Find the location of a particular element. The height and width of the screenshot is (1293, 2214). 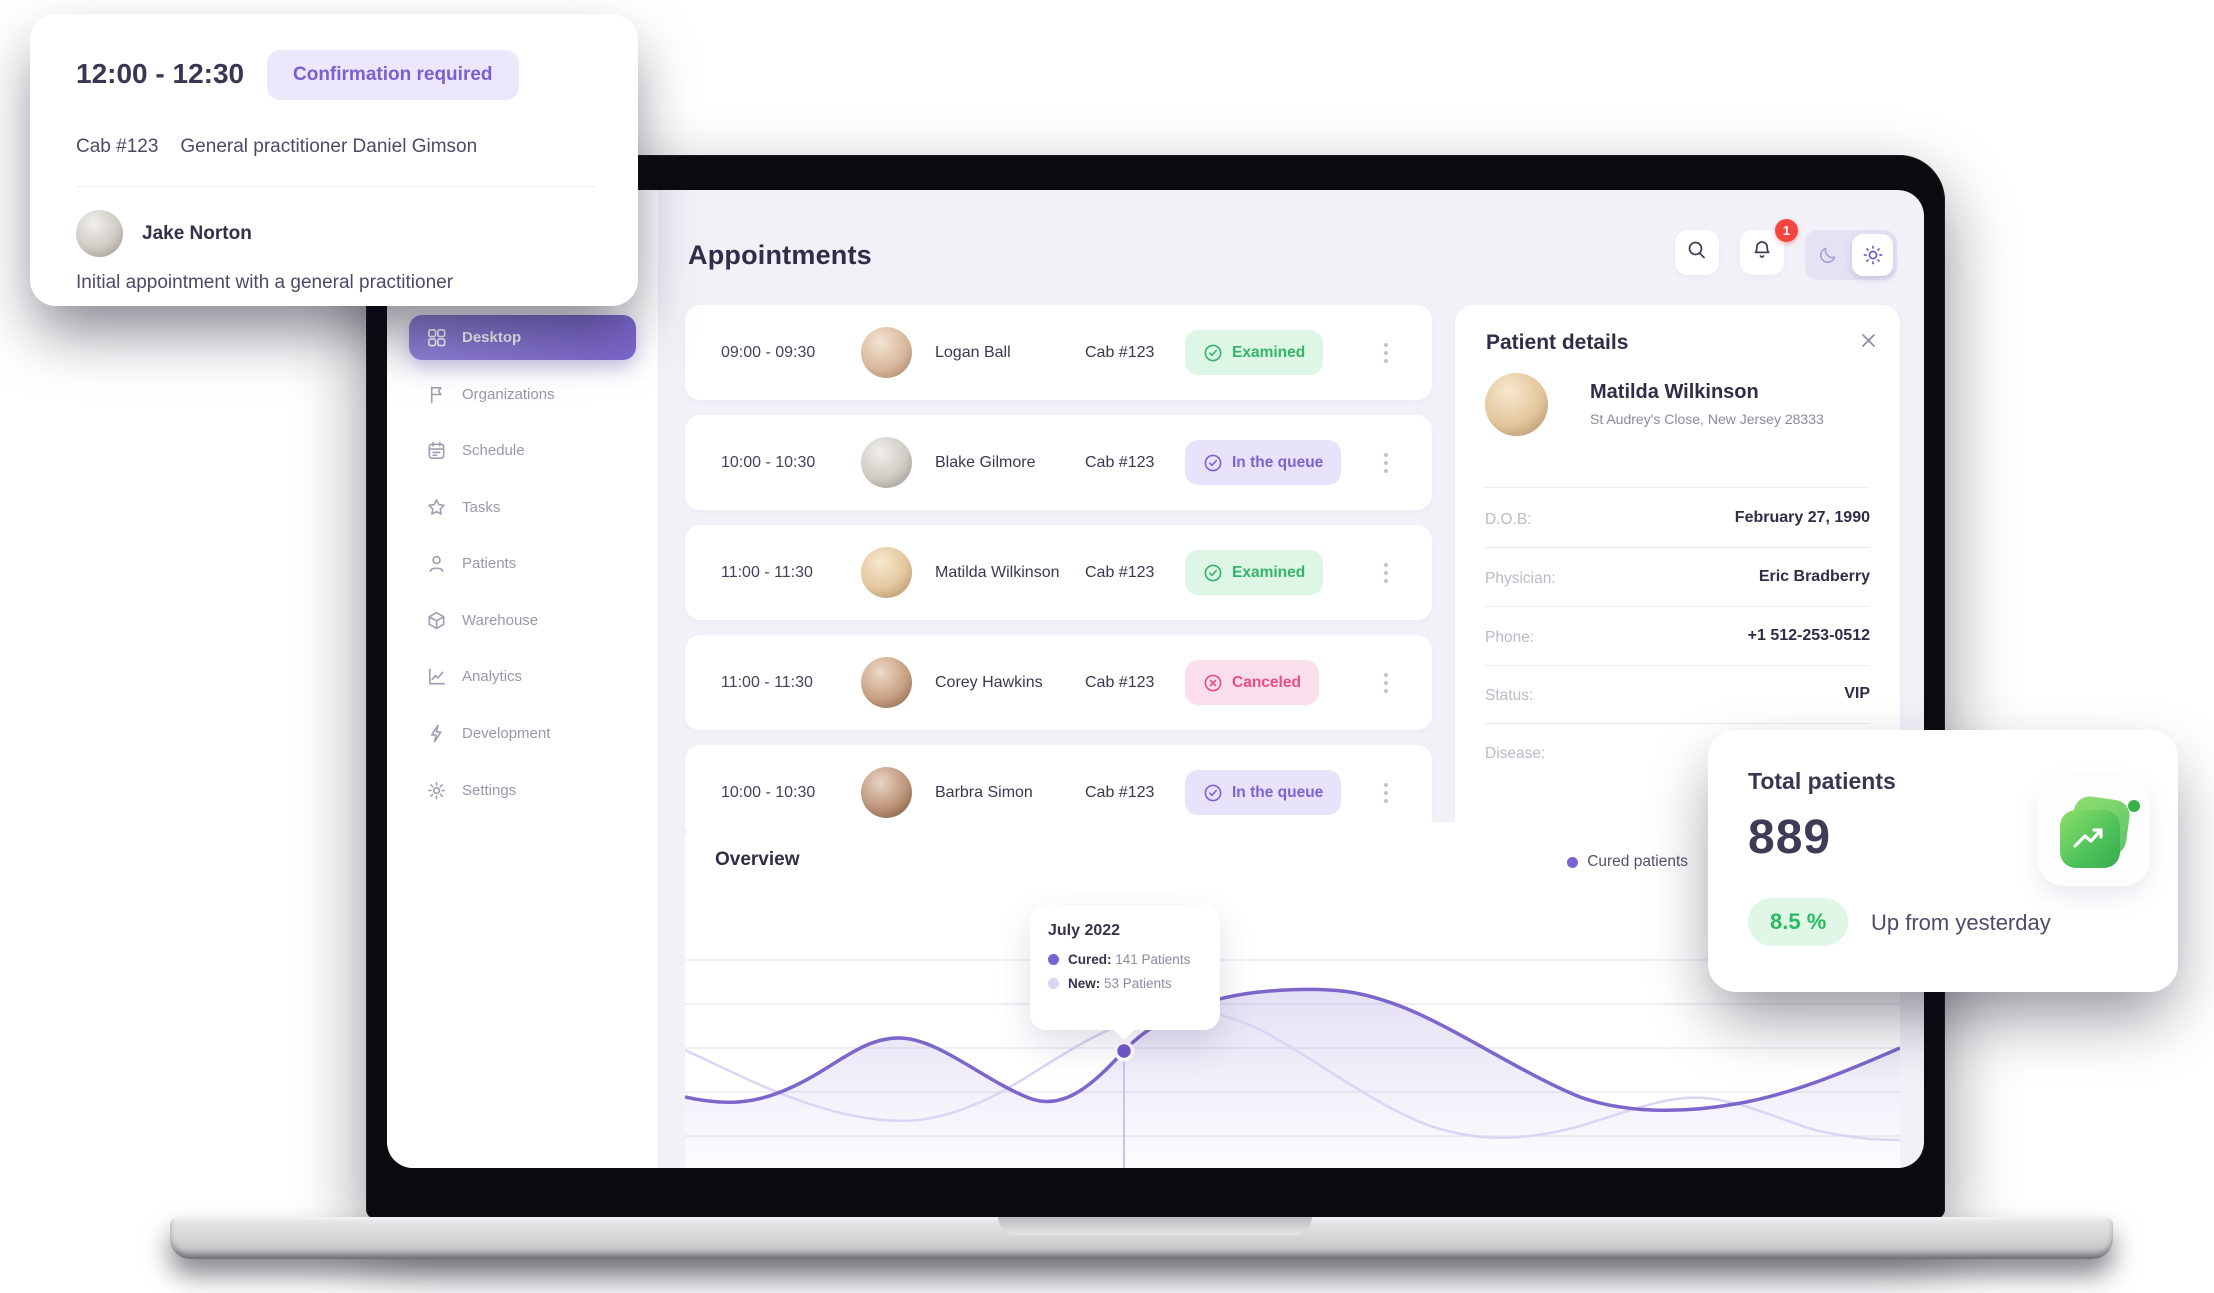

overview-card: Overview Cured patients is located at coordinates (1292, 995).